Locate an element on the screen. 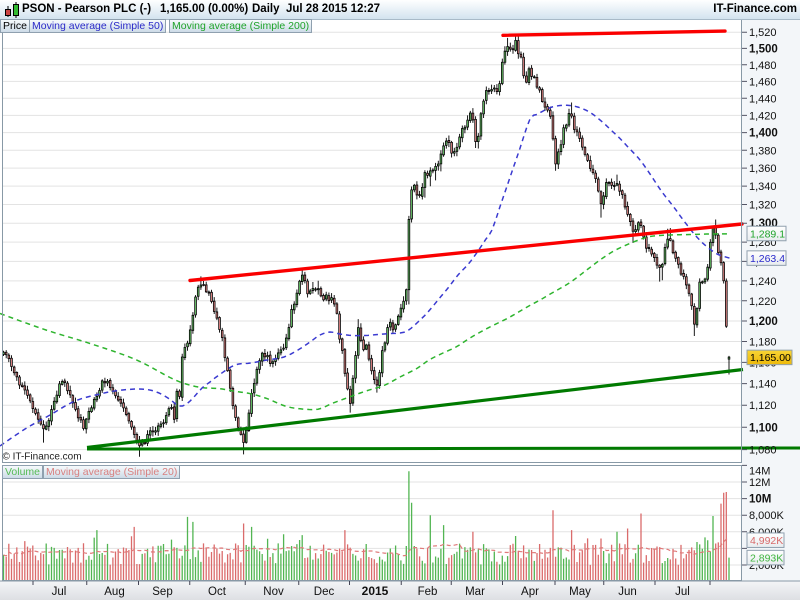  svg-text: 1,220 is located at coordinates (763, 302).